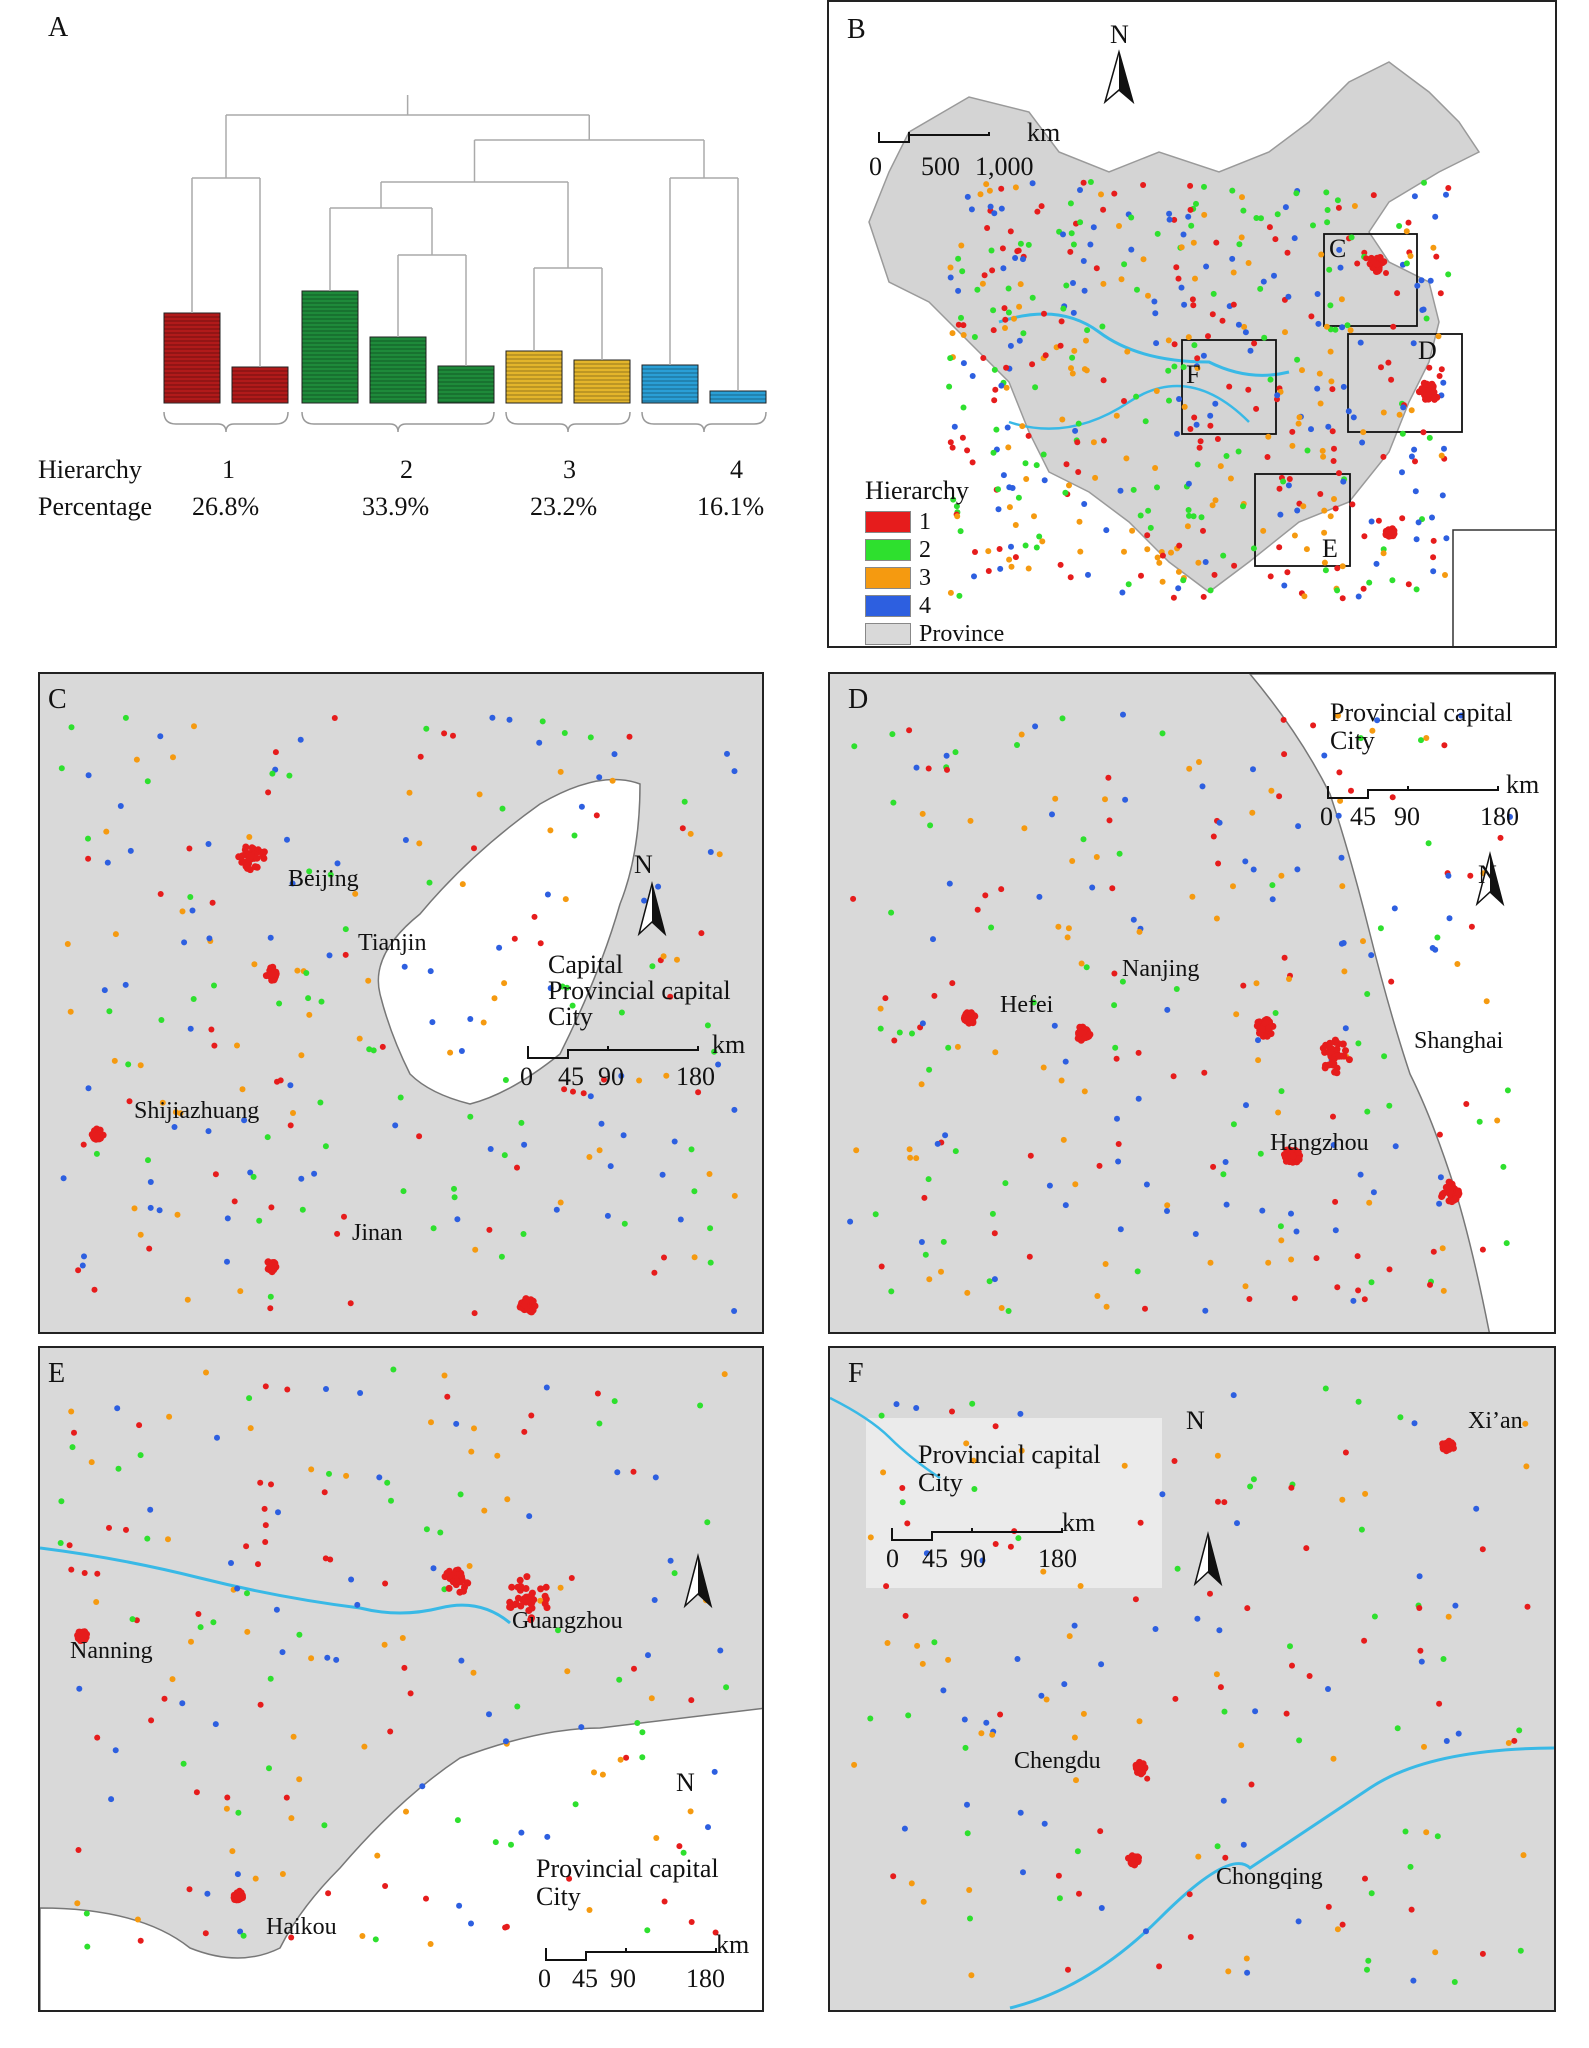 This screenshot has height=2048, width=1589. Describe the element at coordinates (977, 1534) in the screenshot. I see `scale-bar` at that location.